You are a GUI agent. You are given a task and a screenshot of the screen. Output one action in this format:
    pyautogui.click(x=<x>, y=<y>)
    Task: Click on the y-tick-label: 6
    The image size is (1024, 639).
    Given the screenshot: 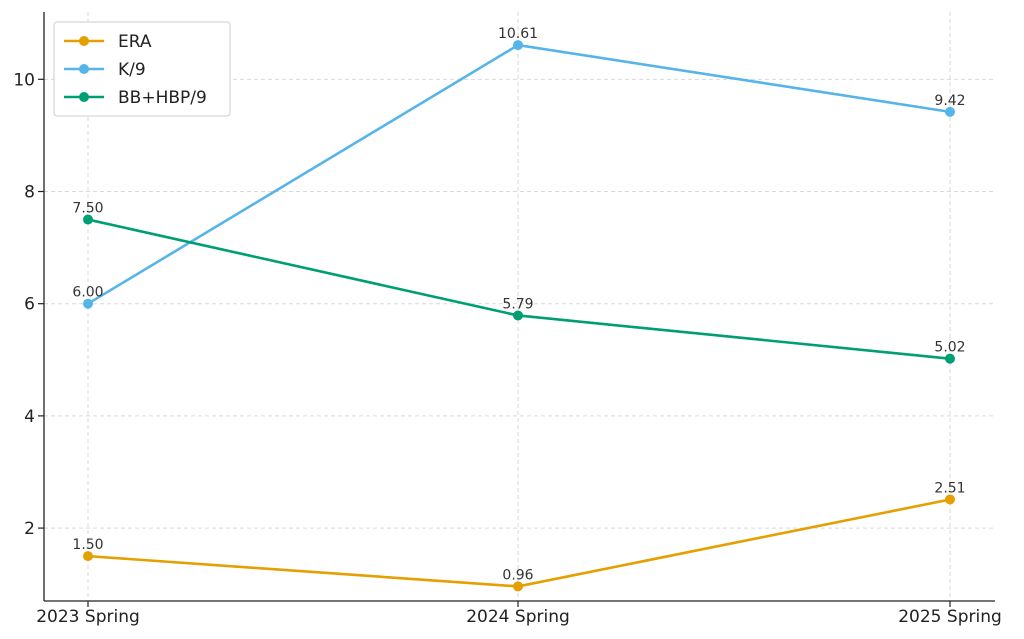 What is the action you would take?
    pyautogui.click(x=29, y=305)
    